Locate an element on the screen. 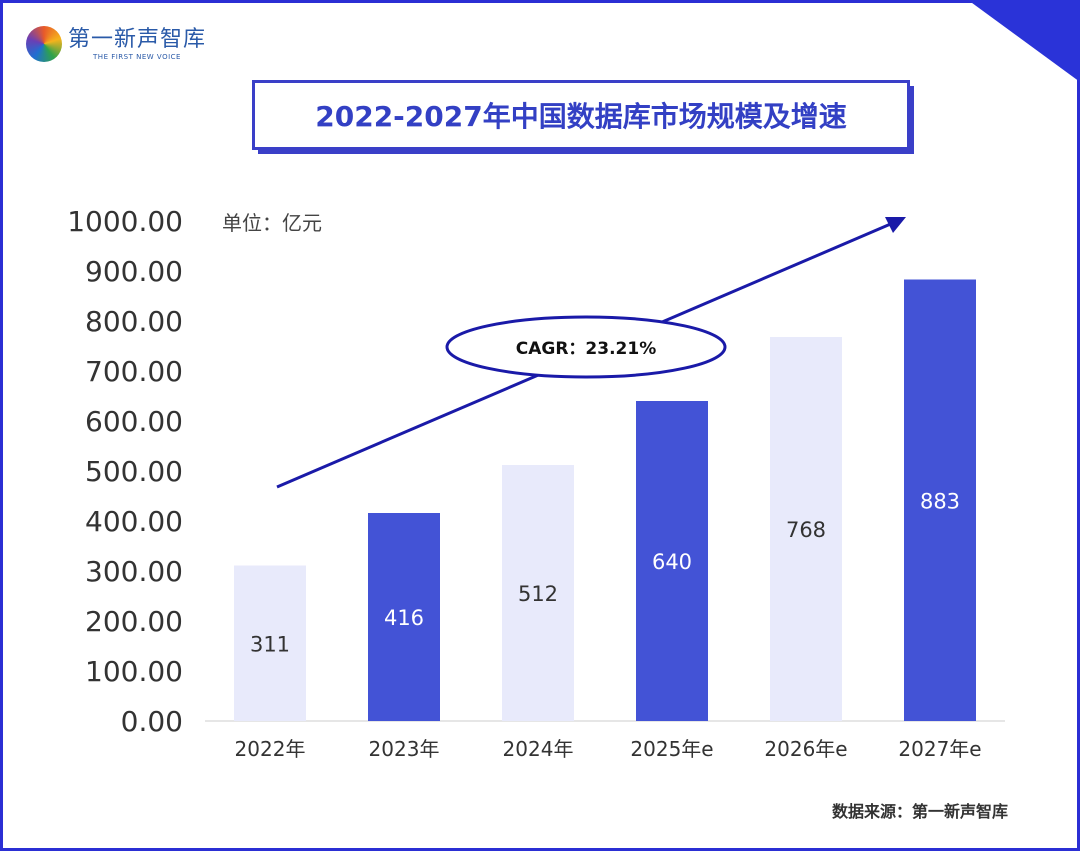 The height and width of the screenshot is (851, 1080). bar-value-label: 416 is located at coordinates (404, 618).